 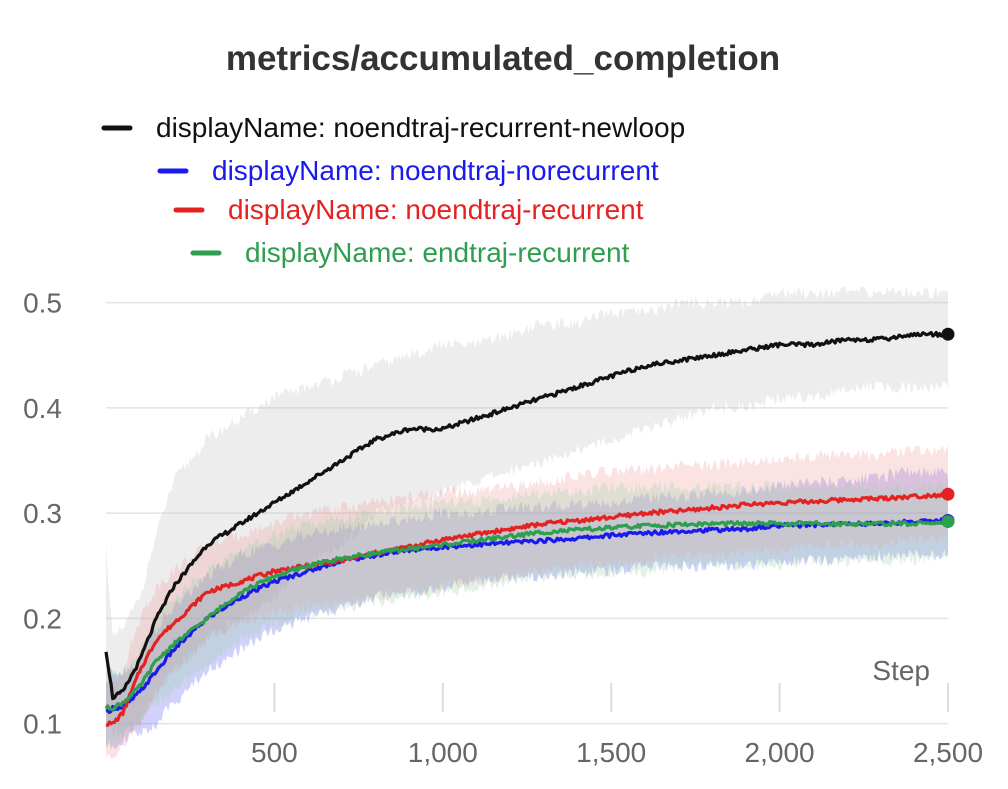 What do you see at coordinates (42, 408) in the screenshot?
I see `y-tick-label: 0.4` at bounding box center [42, 408].